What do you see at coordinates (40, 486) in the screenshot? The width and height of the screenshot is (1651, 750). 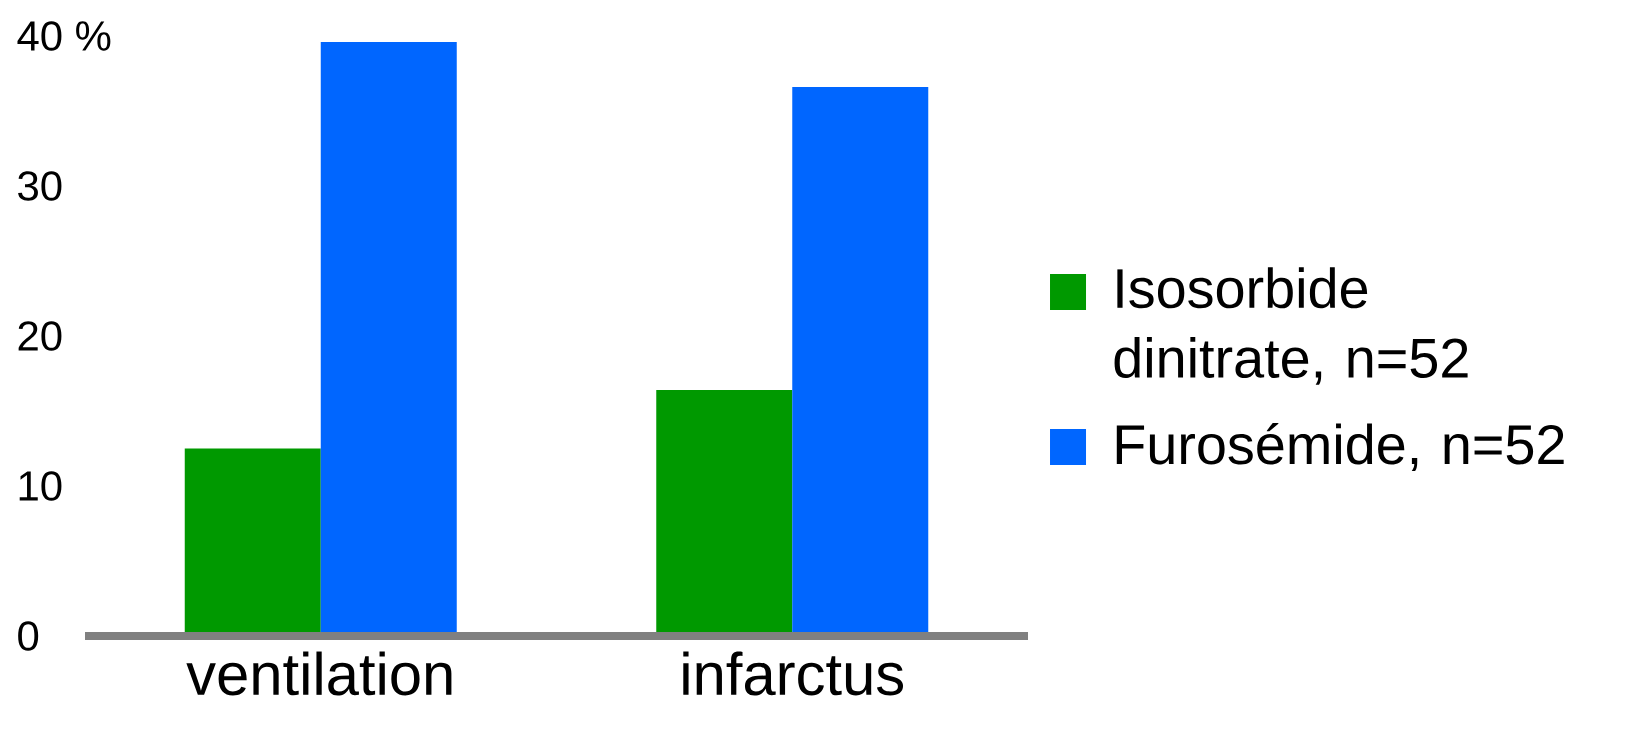 I see `y-tick-label: 10` at bounding box center [40, 486].